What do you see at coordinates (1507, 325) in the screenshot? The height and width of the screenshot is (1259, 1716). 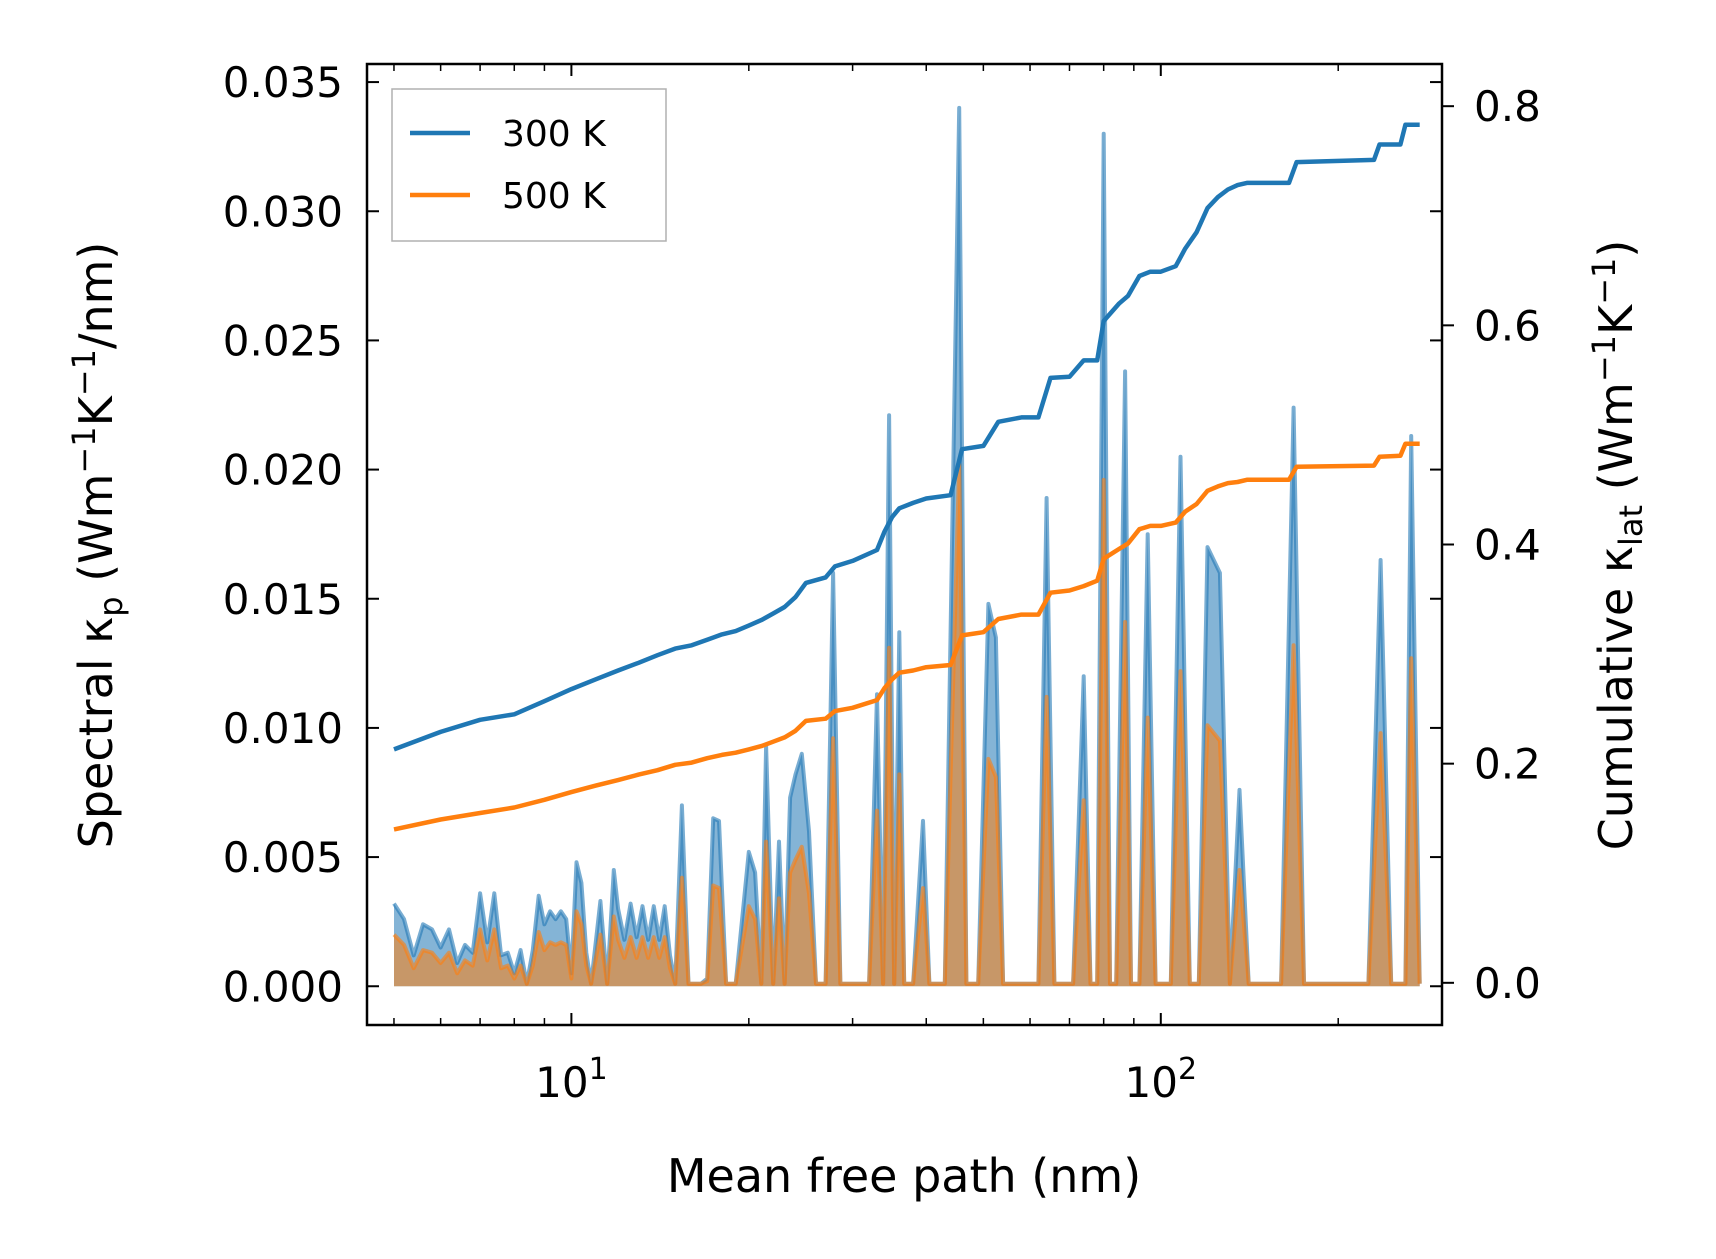 I see `right-tick-label: 0.6` at bounding box center [1507, 325].